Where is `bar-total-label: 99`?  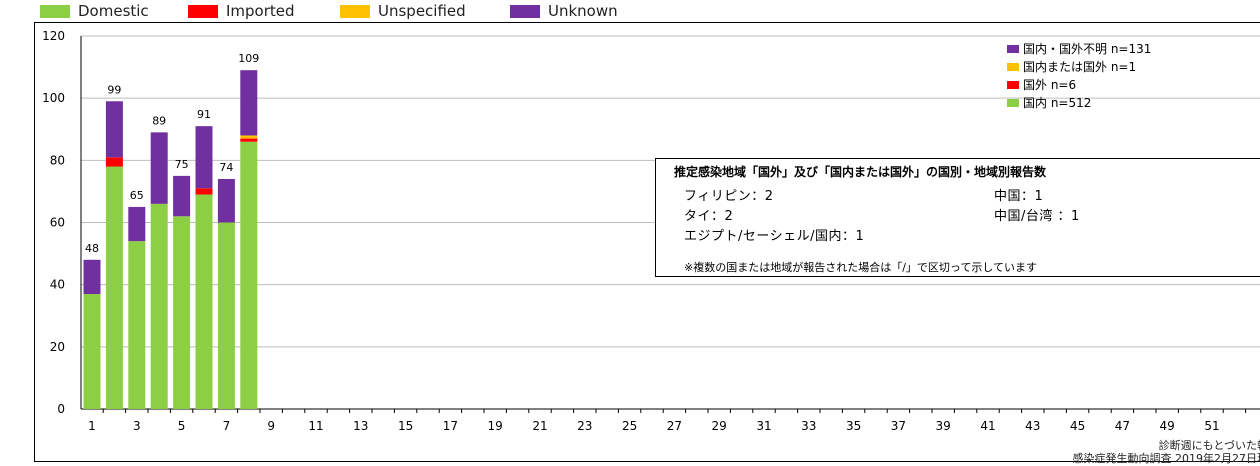 bar-total-label: 99 is located at coordinates (114, 89).